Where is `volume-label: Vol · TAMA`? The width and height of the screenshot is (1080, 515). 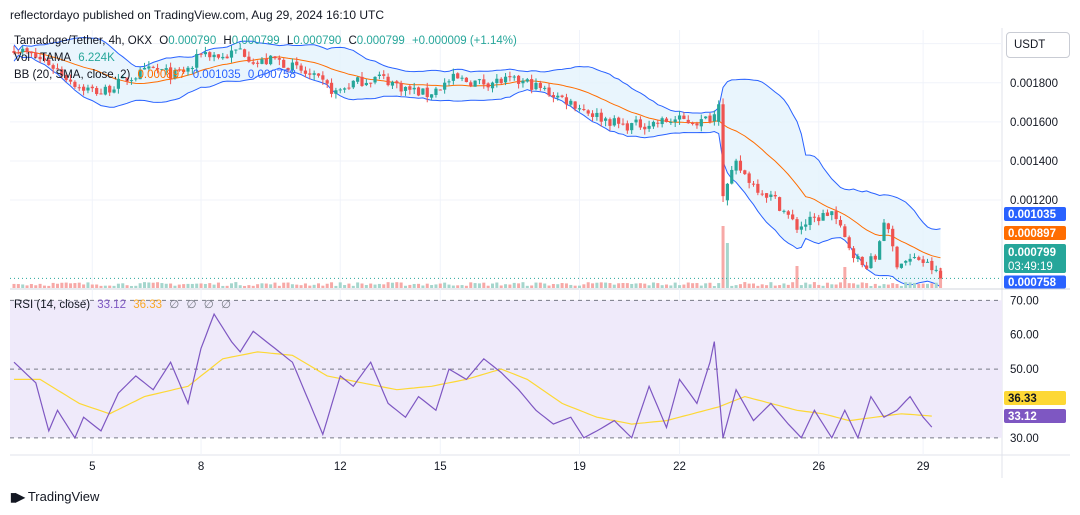 volume-label: Vol · TAMA is located at coordinates (43, 58).